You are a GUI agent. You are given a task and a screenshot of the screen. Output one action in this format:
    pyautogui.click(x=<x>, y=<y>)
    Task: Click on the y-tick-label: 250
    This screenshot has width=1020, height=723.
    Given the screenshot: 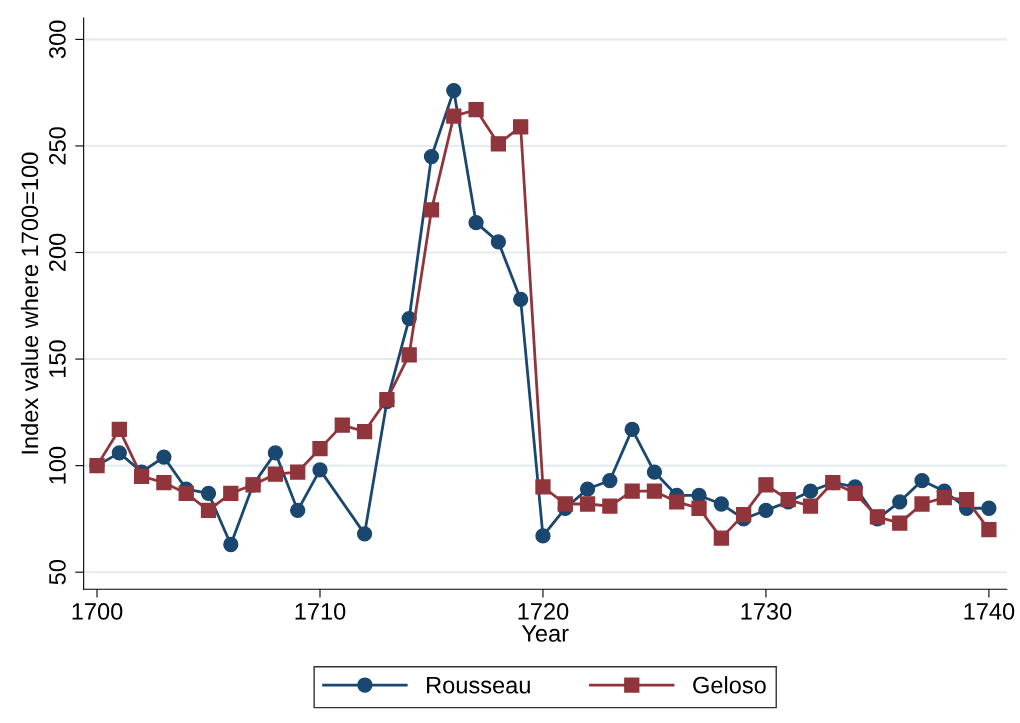 What is the action you would take?
    pyautogui.click(x=57, y=146)
    